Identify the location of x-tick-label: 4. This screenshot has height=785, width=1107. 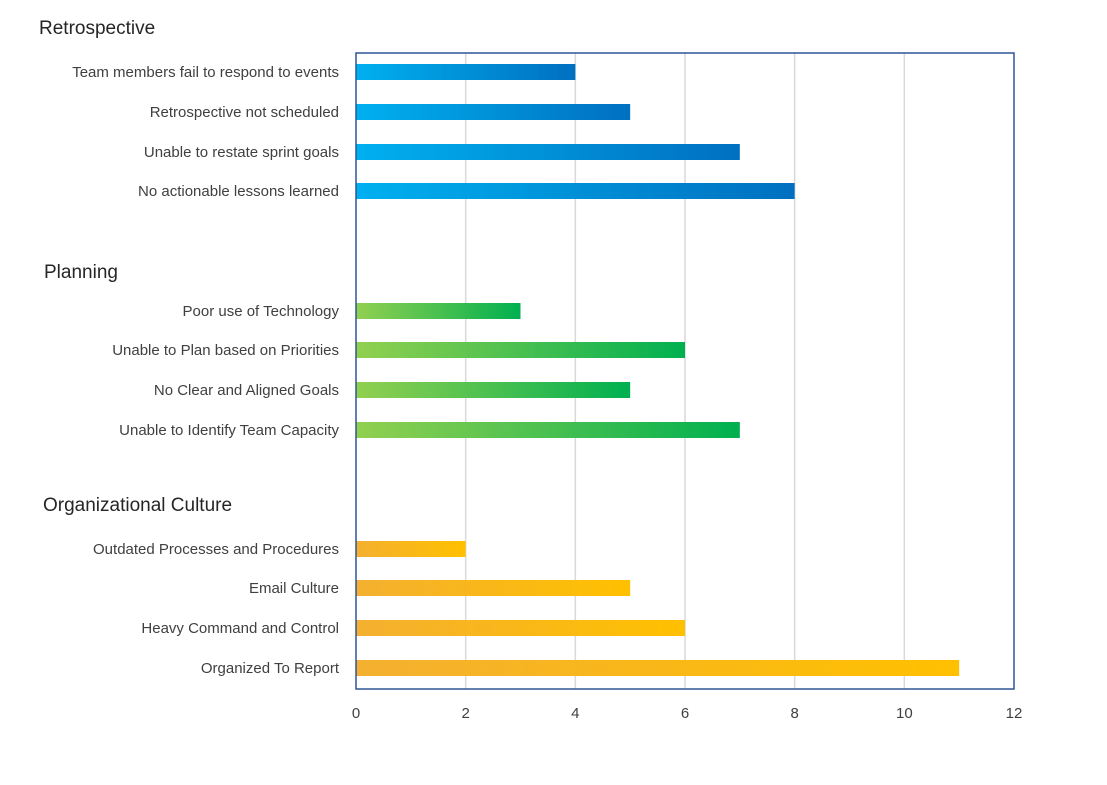
(575, 713).